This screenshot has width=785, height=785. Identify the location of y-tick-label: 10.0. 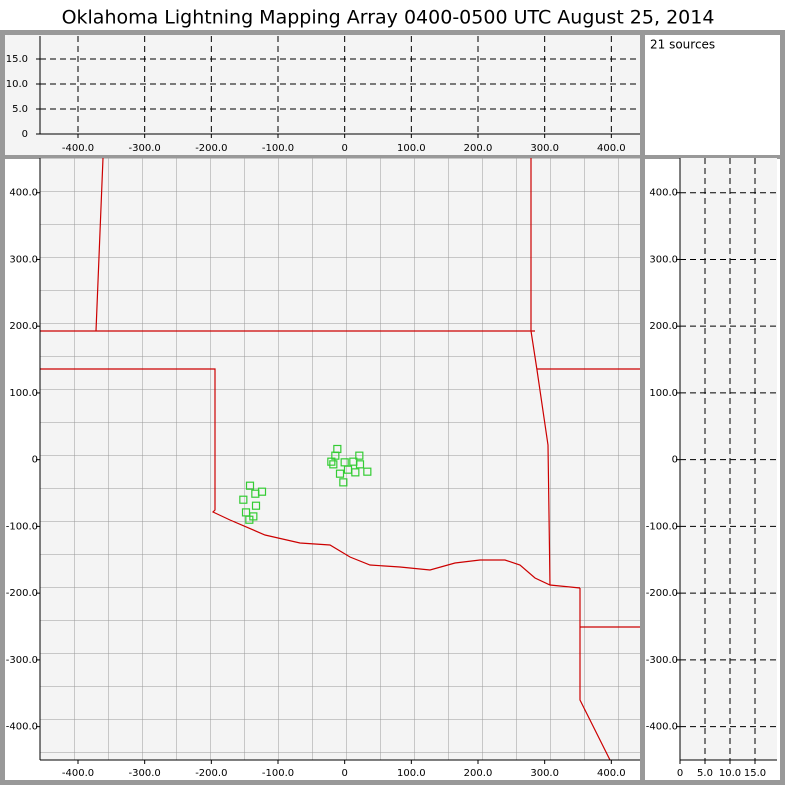
(17, 84).